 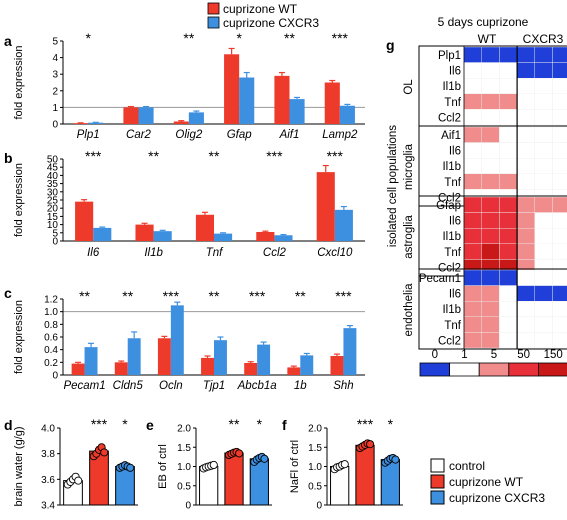 What do you see at coordinates (492, 309) in the screenshot?
I see `heatmap-group-frame` at bounding box center [492, 309].